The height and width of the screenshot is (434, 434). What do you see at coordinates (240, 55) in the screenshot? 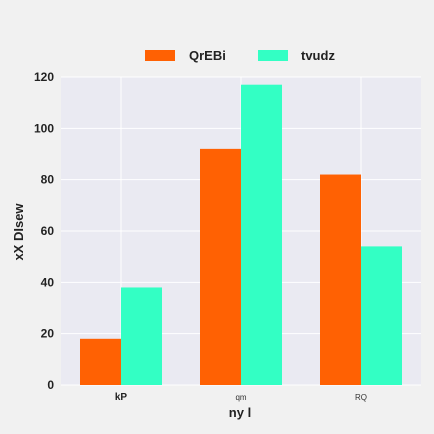
I see `legend: QrEBi tvudz` at bounding box center [240, 55].